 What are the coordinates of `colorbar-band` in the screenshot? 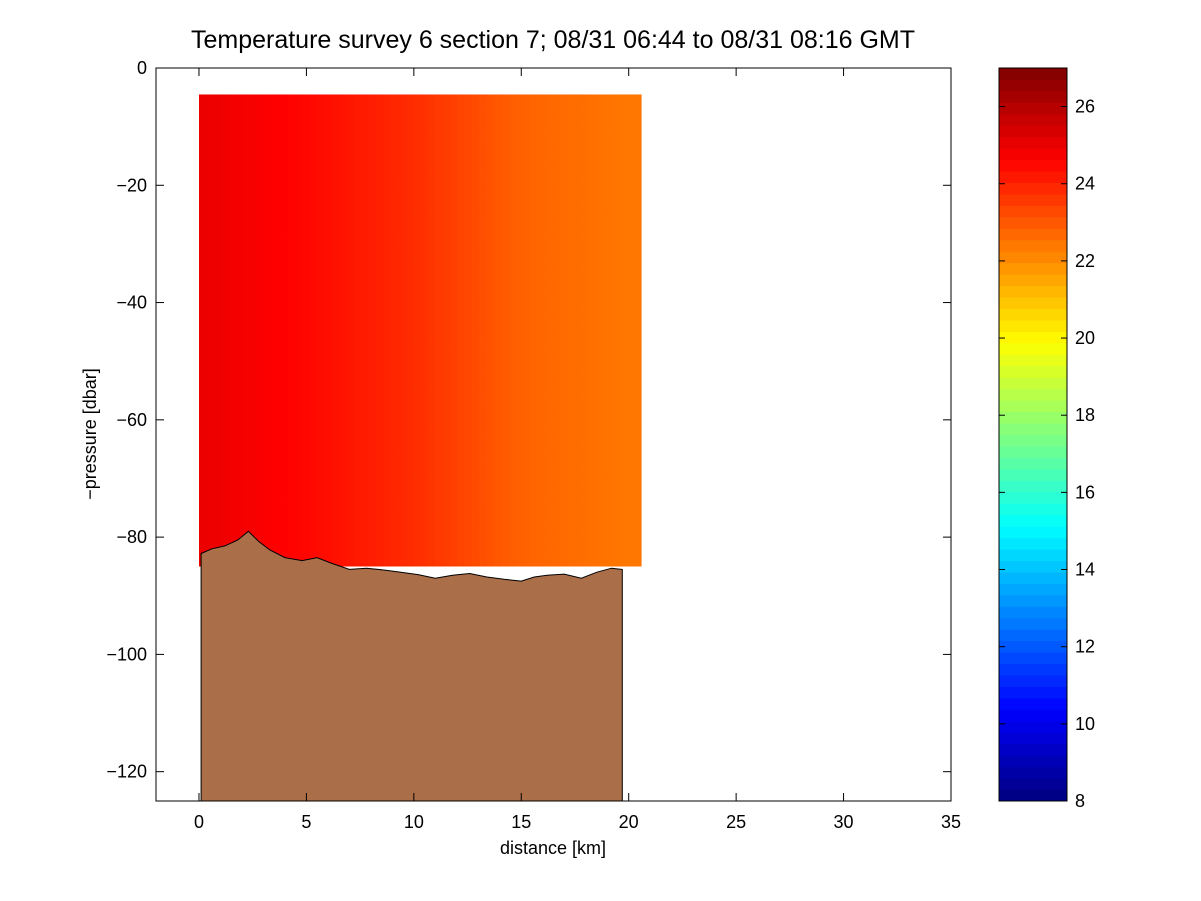 It's located at (1033, 348).